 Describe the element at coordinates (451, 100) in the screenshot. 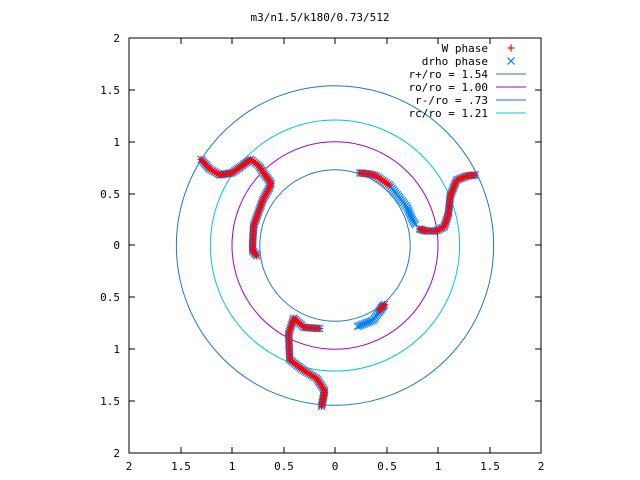

I see `legend-label-r-minus: r-/ro = .73` at that location.